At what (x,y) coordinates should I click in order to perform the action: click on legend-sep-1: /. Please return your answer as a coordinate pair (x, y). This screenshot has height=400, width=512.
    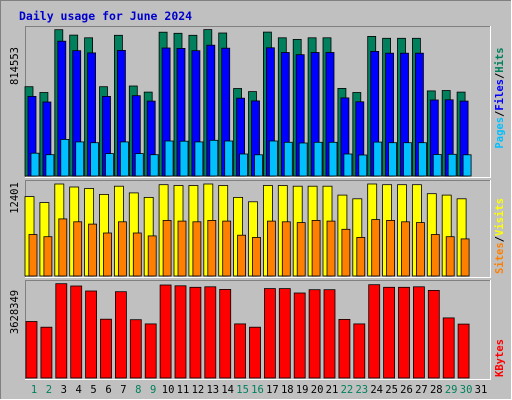
    Looking at the image, I should click on (500, 114).